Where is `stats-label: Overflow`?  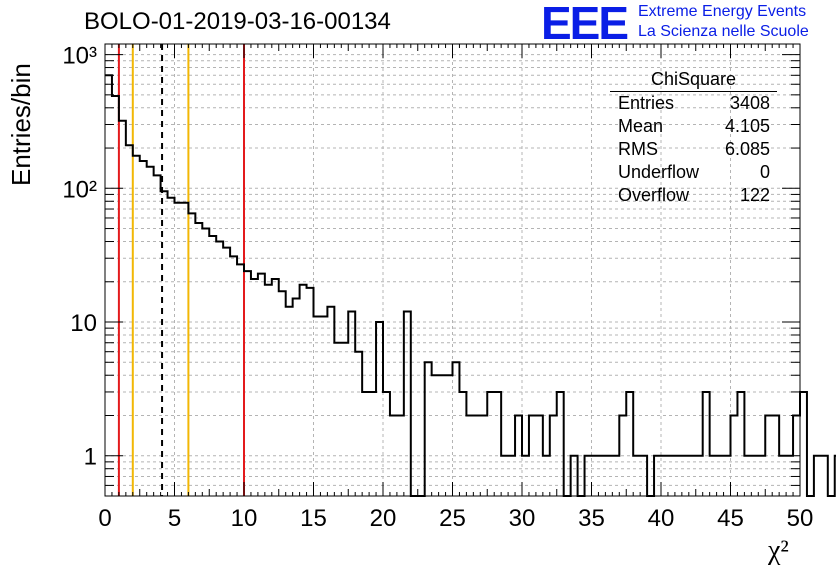 stats-label: Overflow is located at coordinates (654, 195).